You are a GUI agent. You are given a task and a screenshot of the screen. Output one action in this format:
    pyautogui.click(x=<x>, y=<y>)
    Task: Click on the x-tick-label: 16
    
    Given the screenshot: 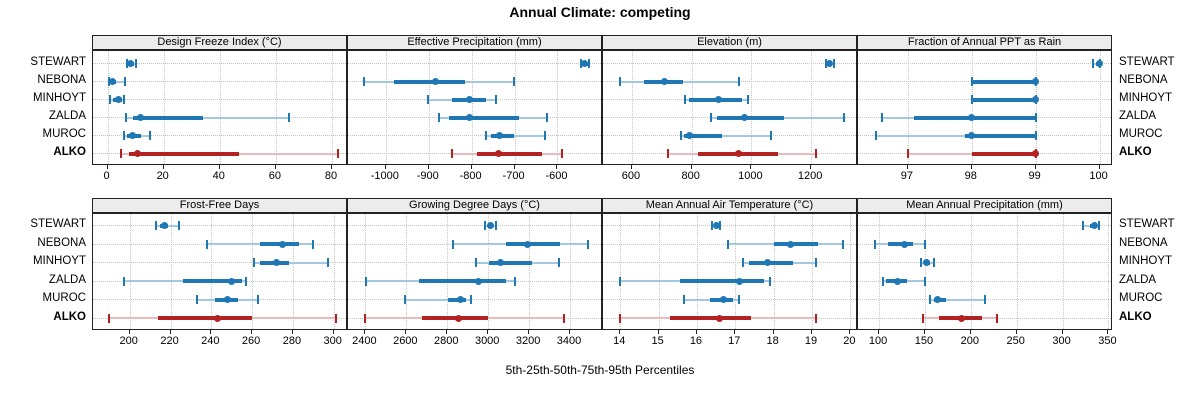 What is the action you would take?
    pyautogui.click(x=696, y=341)
    